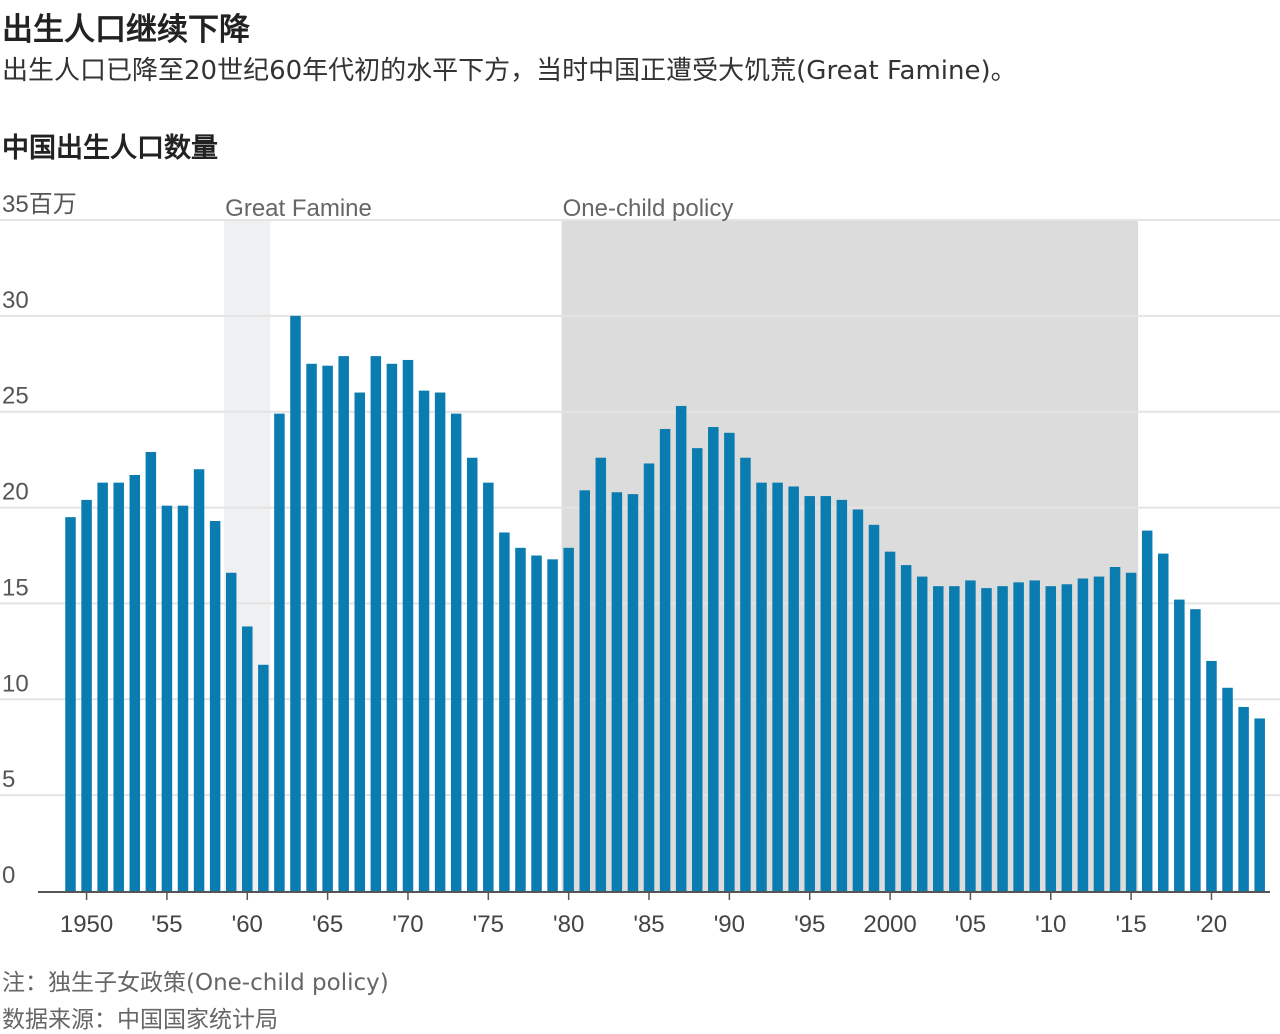  I want to click on bar-2013, so click(1099, 733).